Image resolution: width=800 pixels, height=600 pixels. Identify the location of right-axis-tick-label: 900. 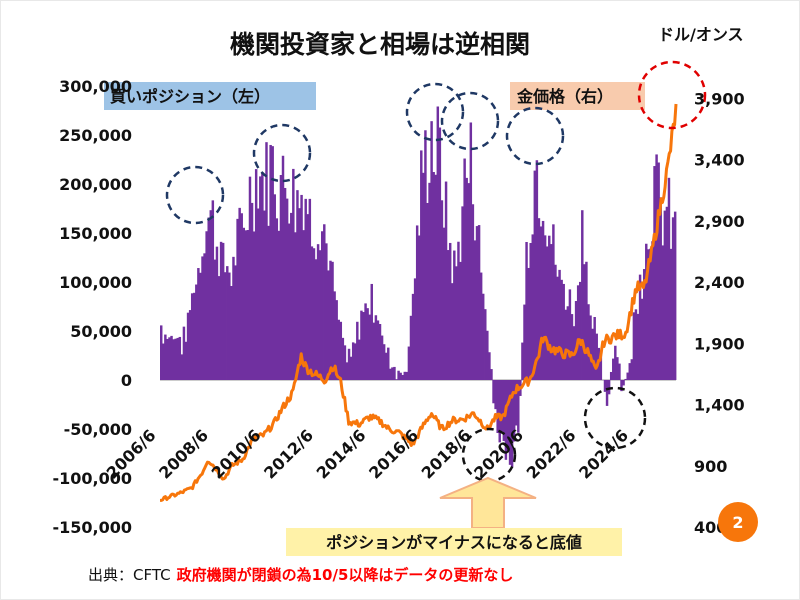
(710, 466).